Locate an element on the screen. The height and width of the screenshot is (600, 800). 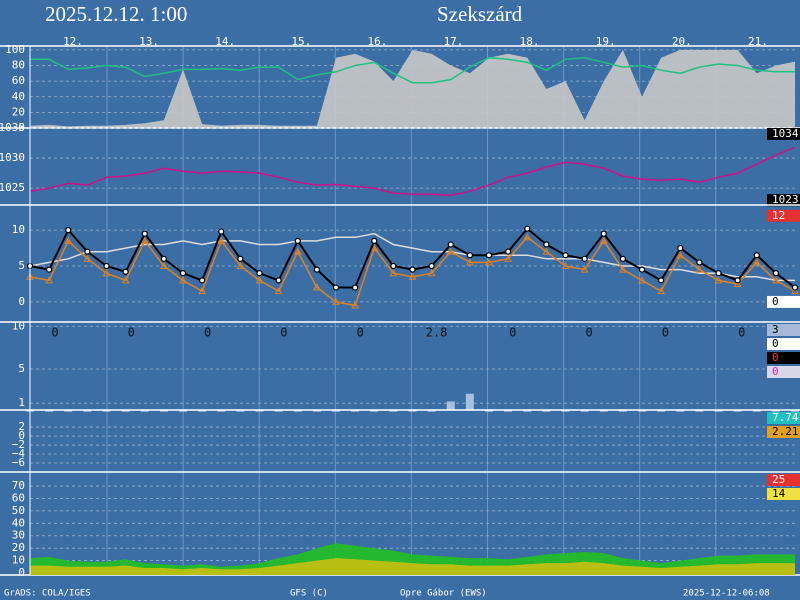
footer-issued: 2025-12-12-06:08 is located at coordinates (726, 594).